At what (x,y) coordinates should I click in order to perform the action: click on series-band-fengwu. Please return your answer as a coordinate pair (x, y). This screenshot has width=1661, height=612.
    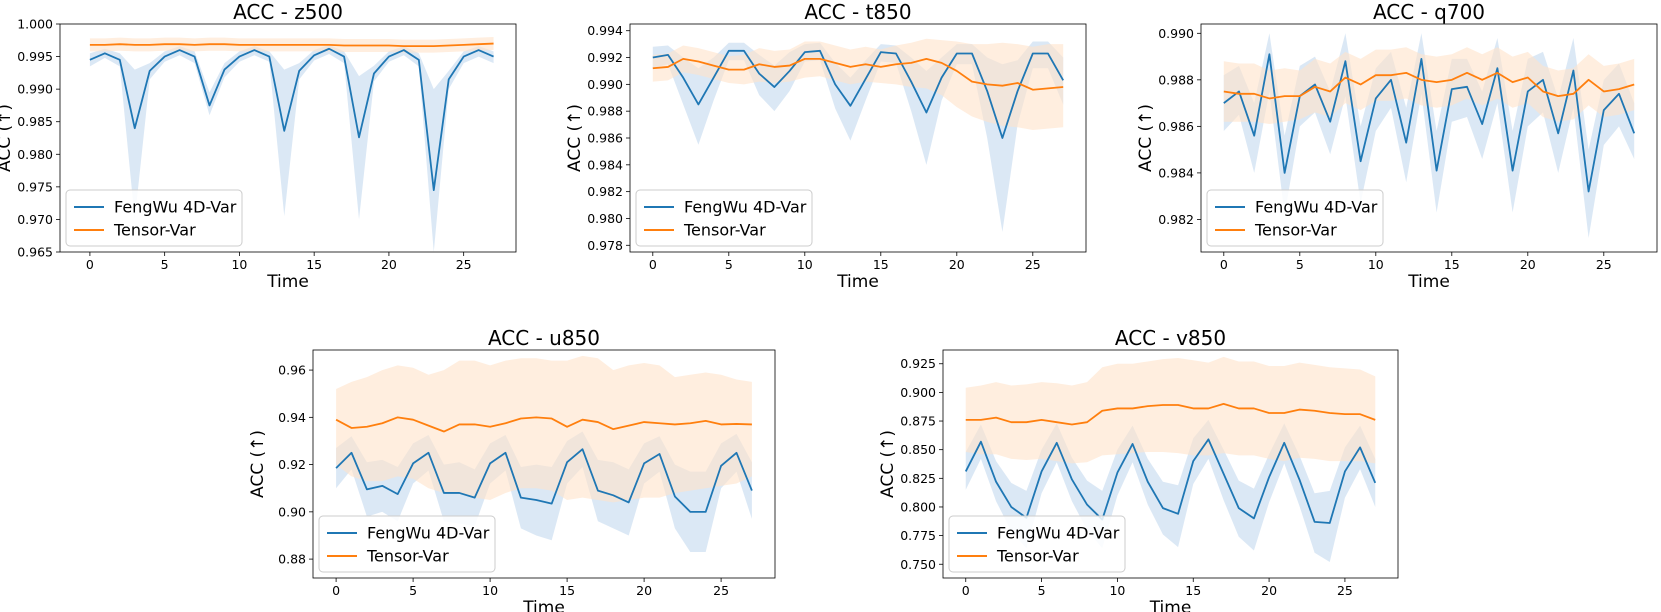
    Looking at the image, I should click on (291, 148).